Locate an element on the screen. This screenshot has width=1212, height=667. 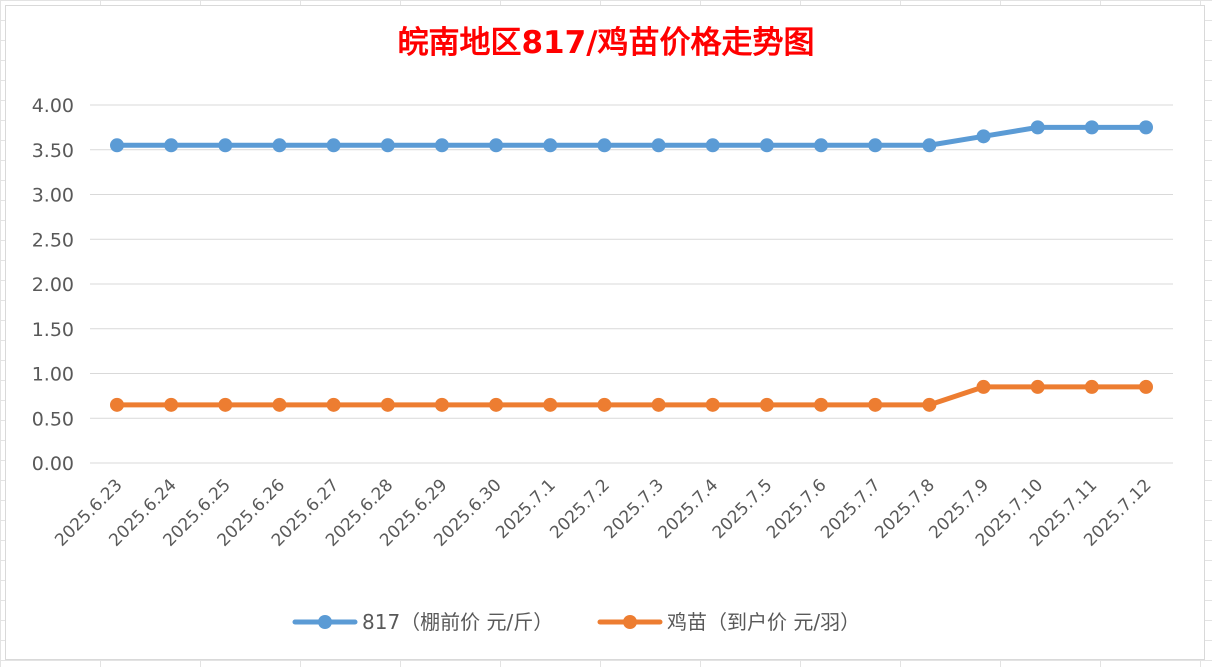
y-tick-label: 1.50 is located at coordinates (53, 330).